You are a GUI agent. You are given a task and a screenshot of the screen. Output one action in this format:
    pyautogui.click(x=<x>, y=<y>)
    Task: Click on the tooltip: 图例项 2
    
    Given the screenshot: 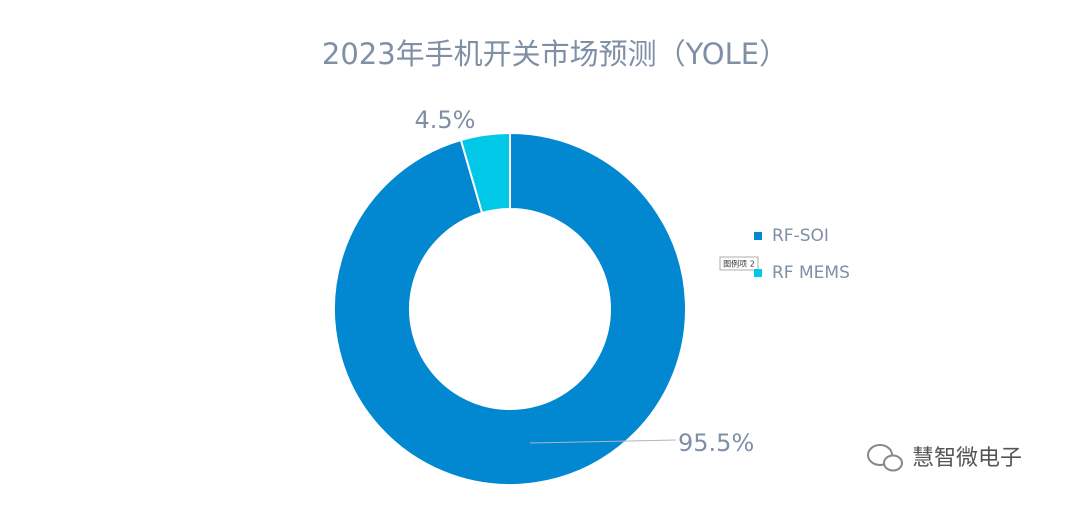 What is the action you would take?
    pyautogui.click(x=739, y=263)
    